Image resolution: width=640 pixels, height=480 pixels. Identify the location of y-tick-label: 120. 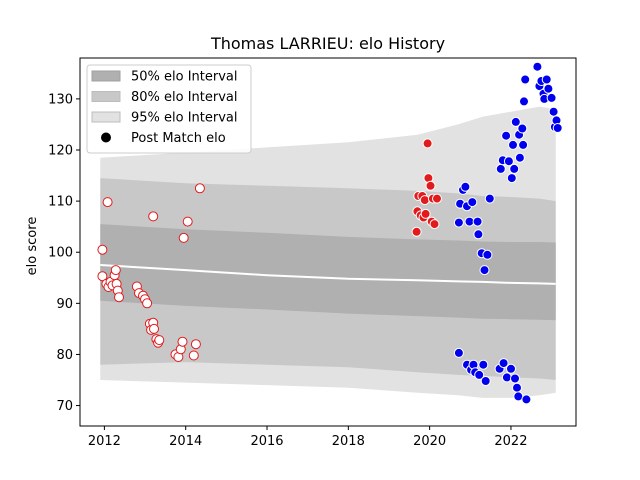
(60, 151).